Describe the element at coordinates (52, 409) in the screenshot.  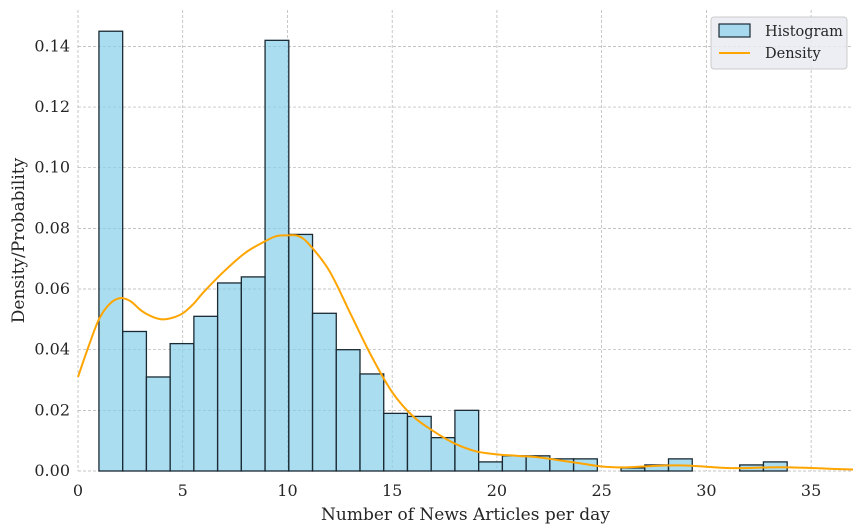
I see `y-tick-label: 0.02` at that location.